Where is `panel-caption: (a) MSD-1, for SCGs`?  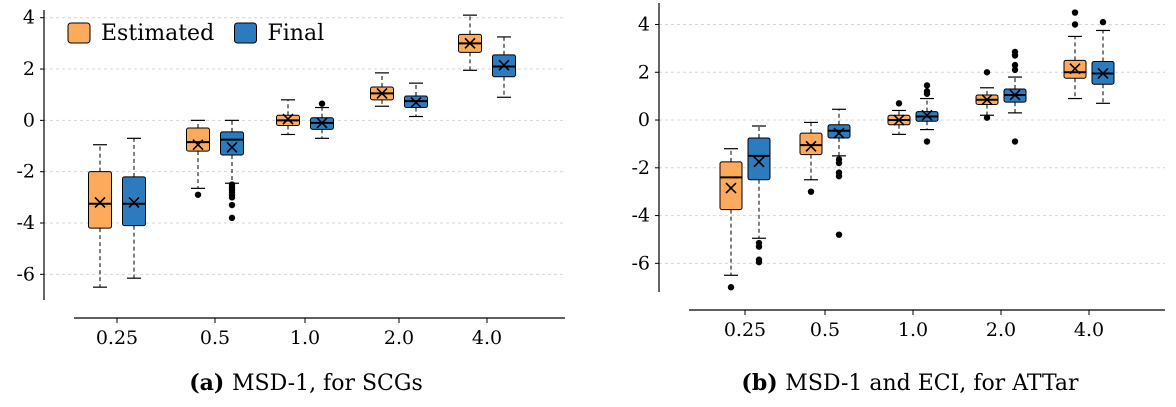
panel-caption: (a) MSD-1, for SCGs is located at coordinates (305, 383).